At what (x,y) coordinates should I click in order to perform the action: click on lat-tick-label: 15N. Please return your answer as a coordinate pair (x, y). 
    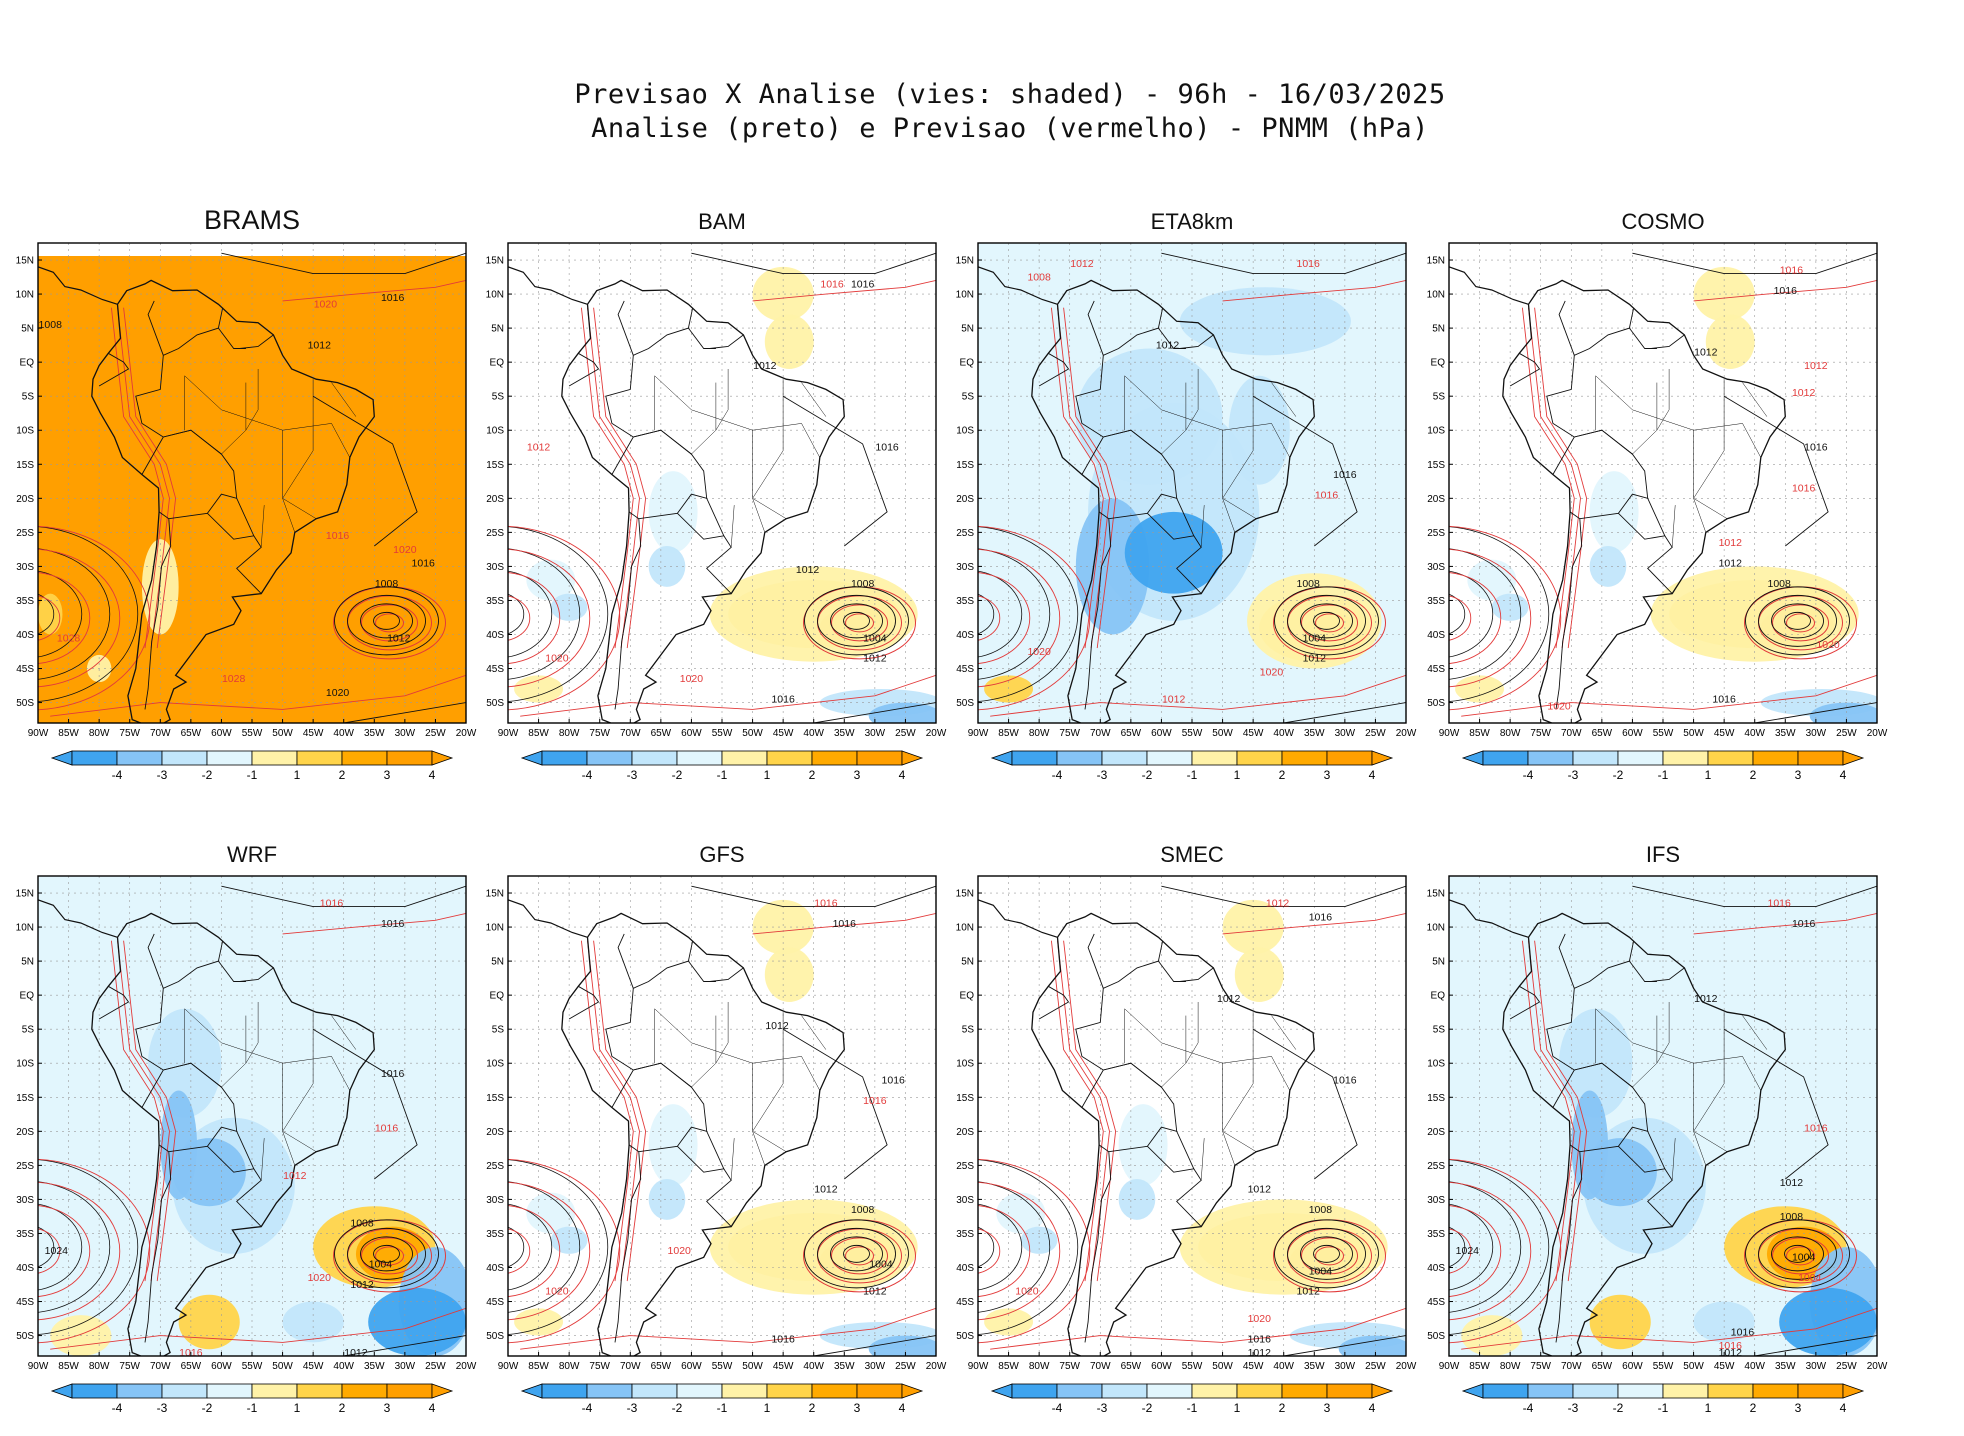
    Looking at the image, I should click on (1436, 894).